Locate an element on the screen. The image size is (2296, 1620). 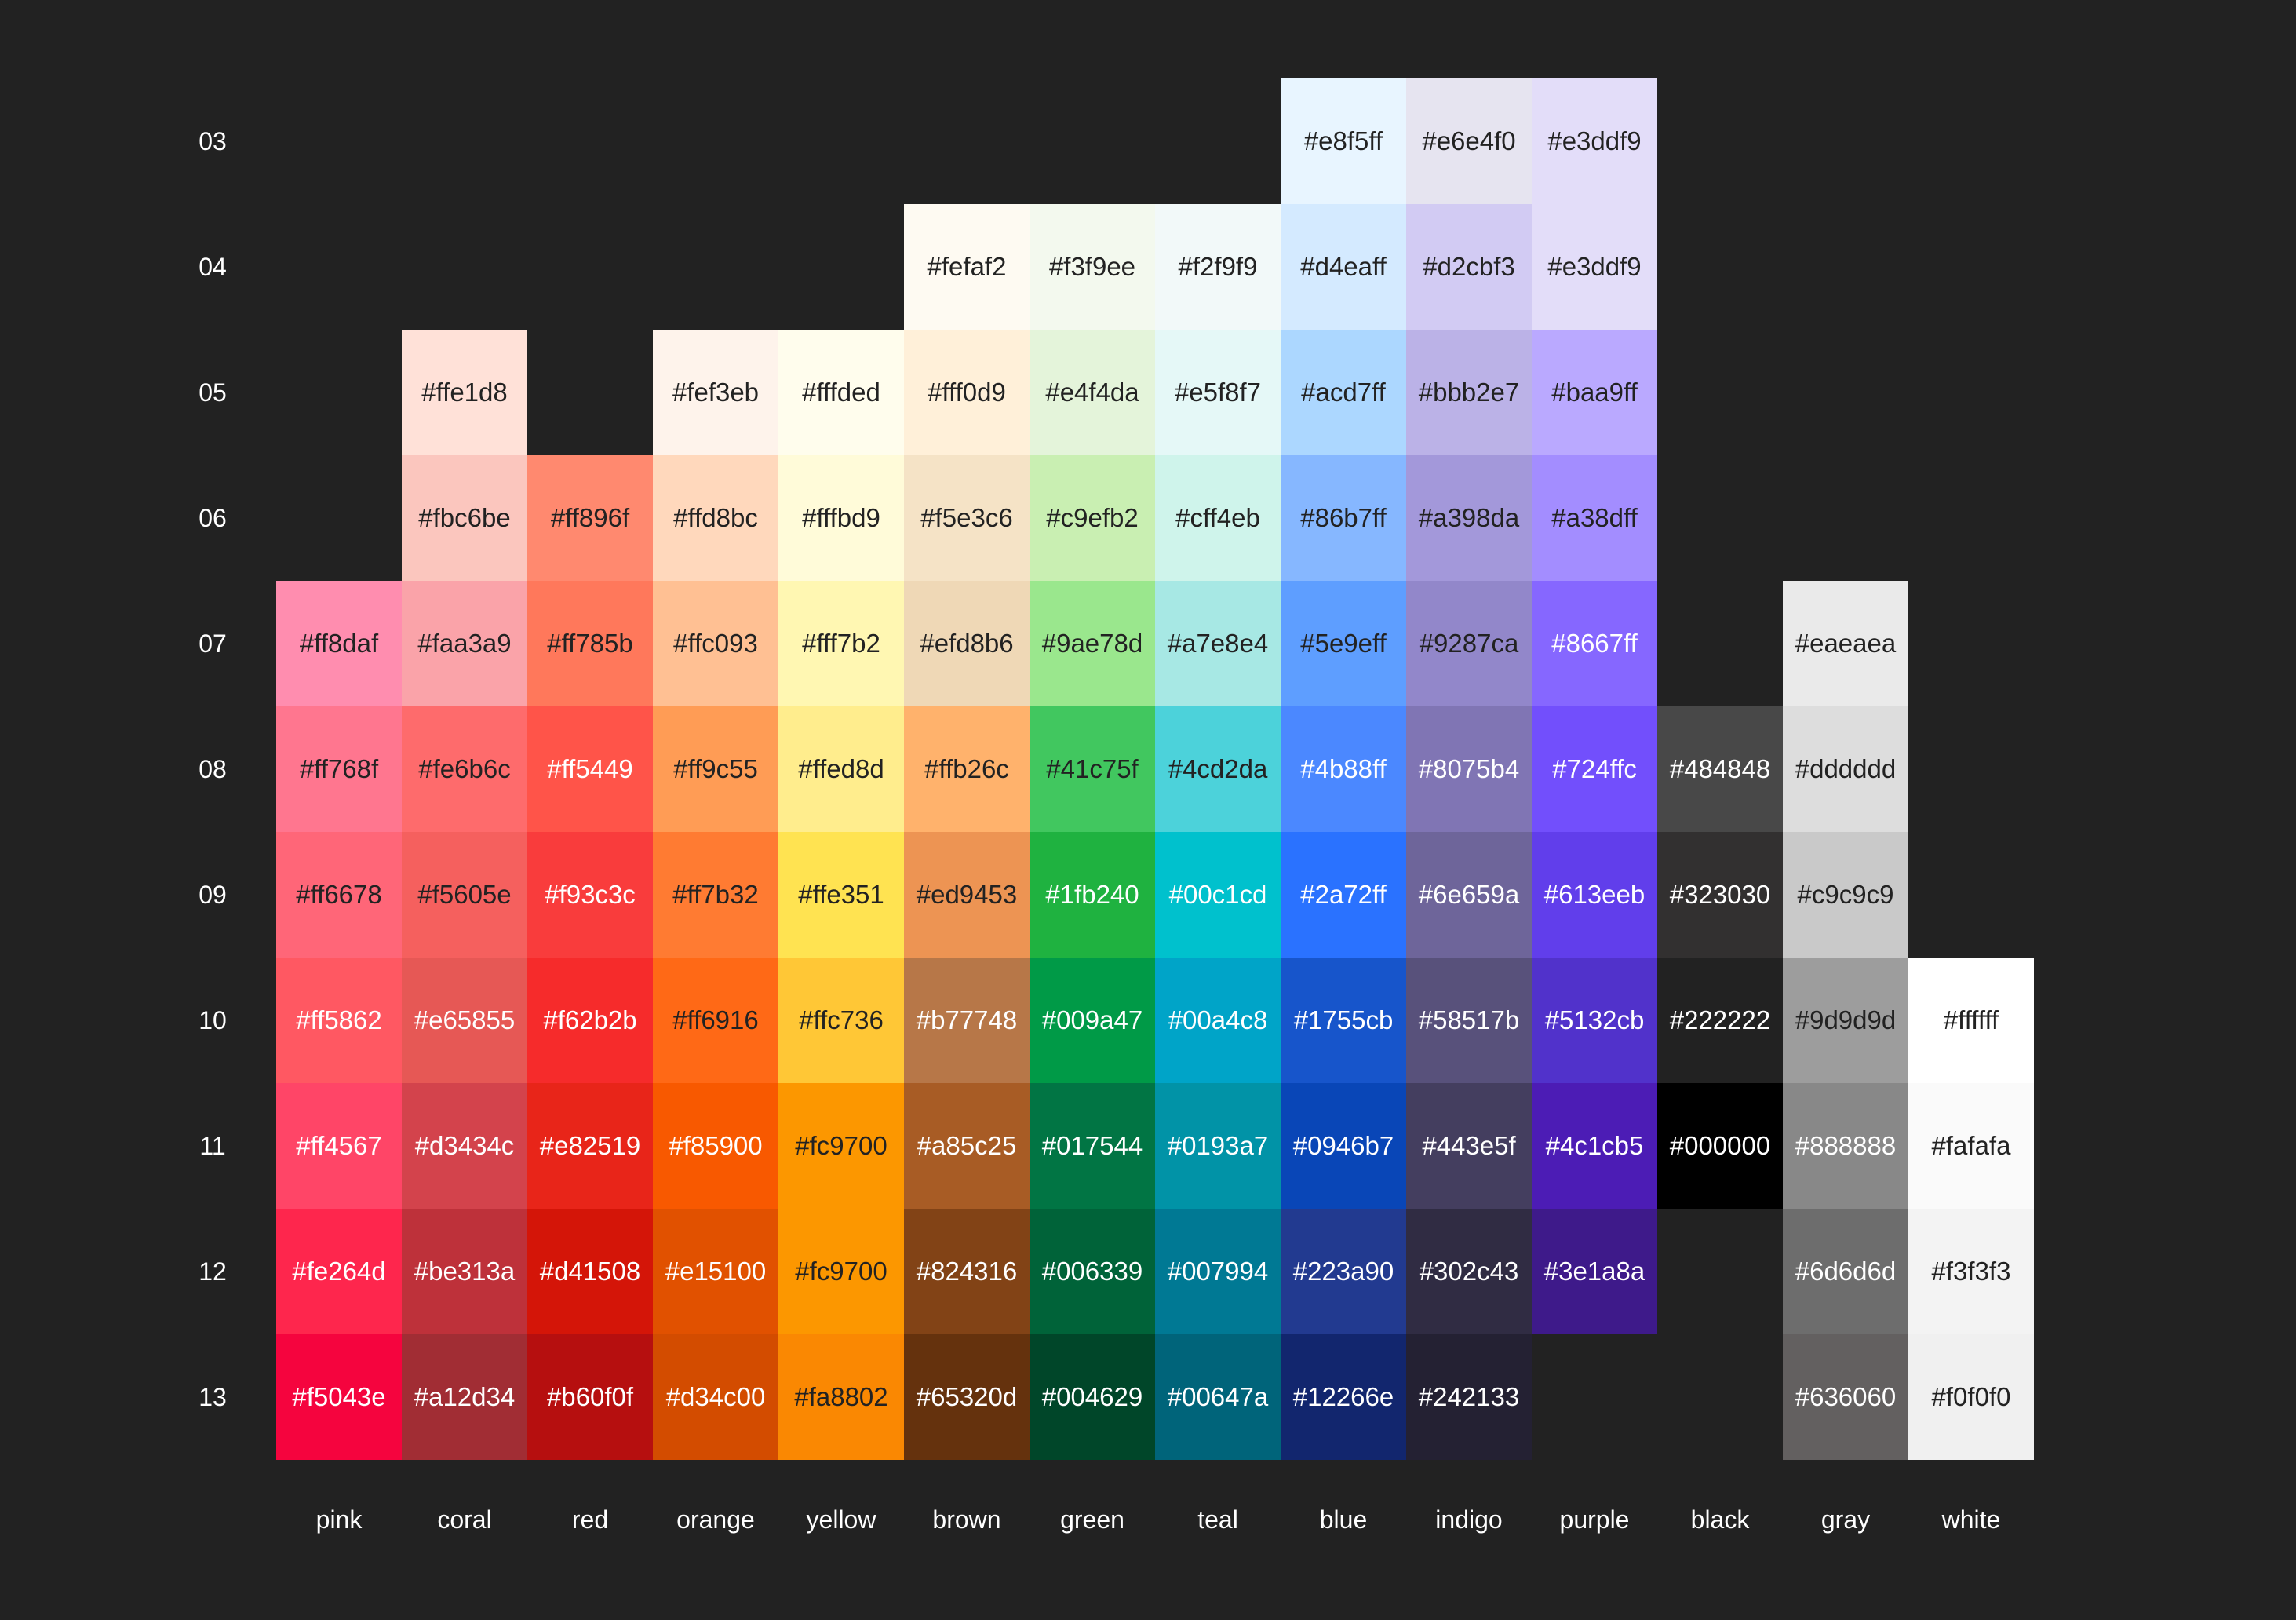
swatch-orange-10: #ff6916 is located at coordinates (715, 1020).